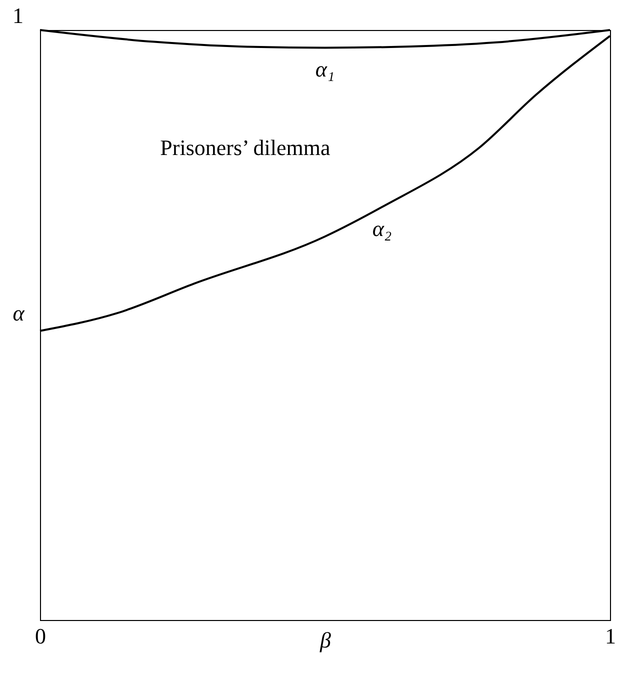  What do you see at coordinates (382, 228) in the screenshot?
I see `series-label: α₂` at bounding box center [382, 228].